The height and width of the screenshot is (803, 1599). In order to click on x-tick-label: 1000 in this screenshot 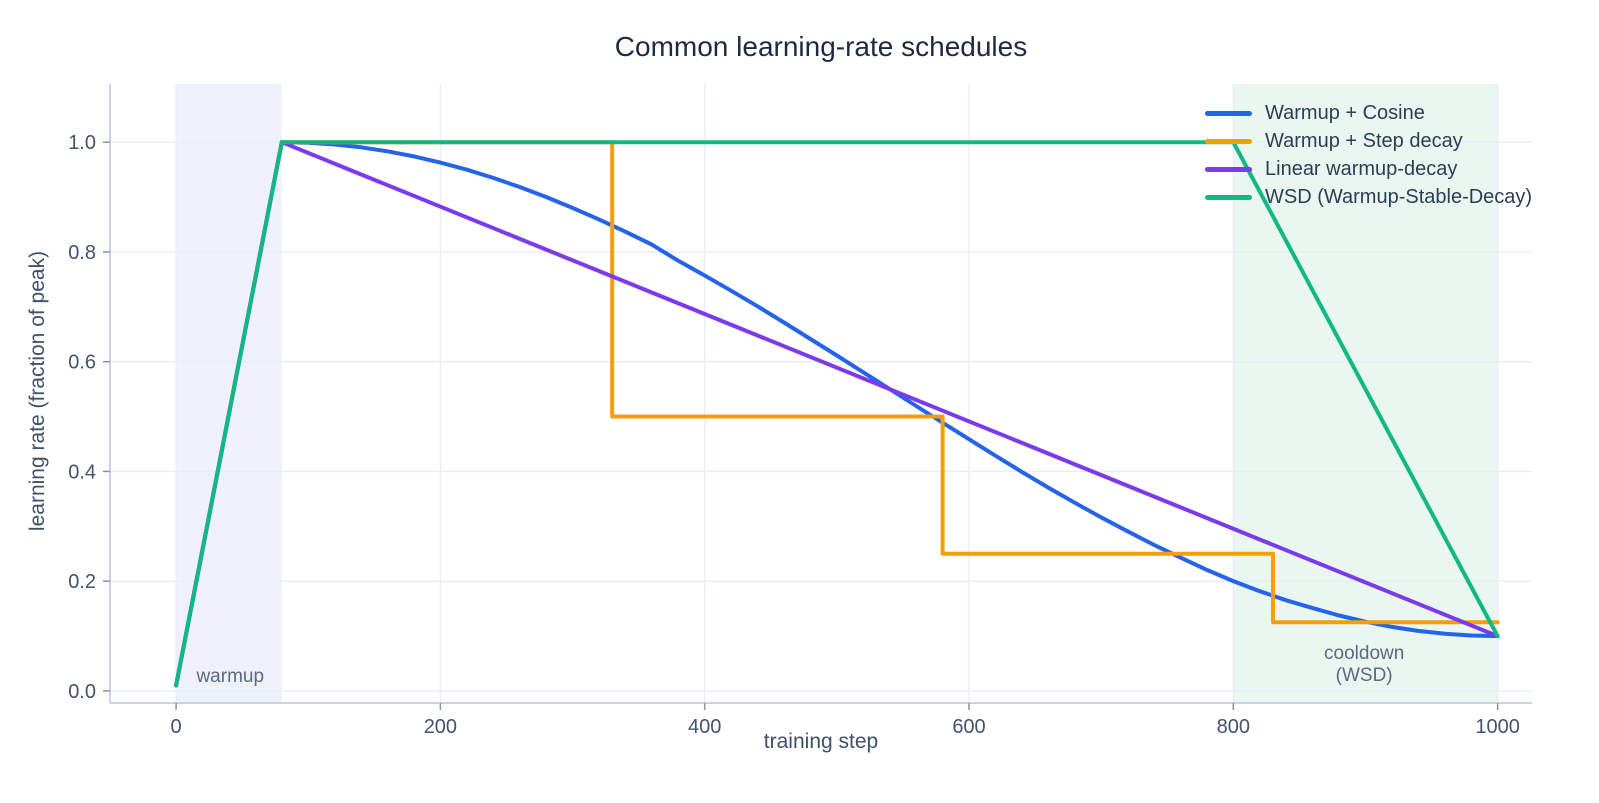, I will do `click(1497, 727)`.